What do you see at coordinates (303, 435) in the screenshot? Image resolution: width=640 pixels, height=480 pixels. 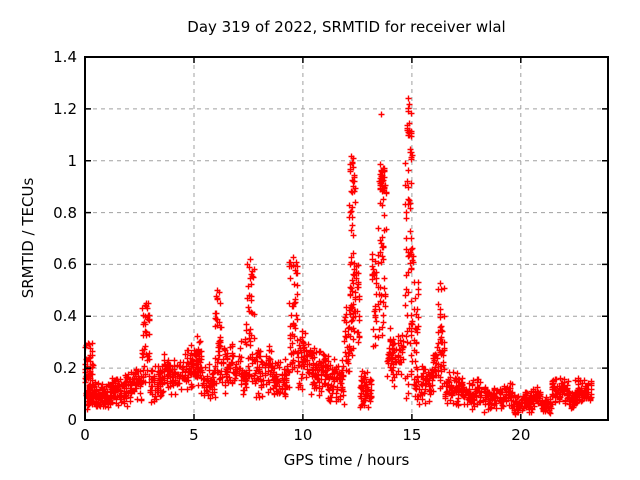 I see `x-tick-label: 10` at bounding box center [303, 435].